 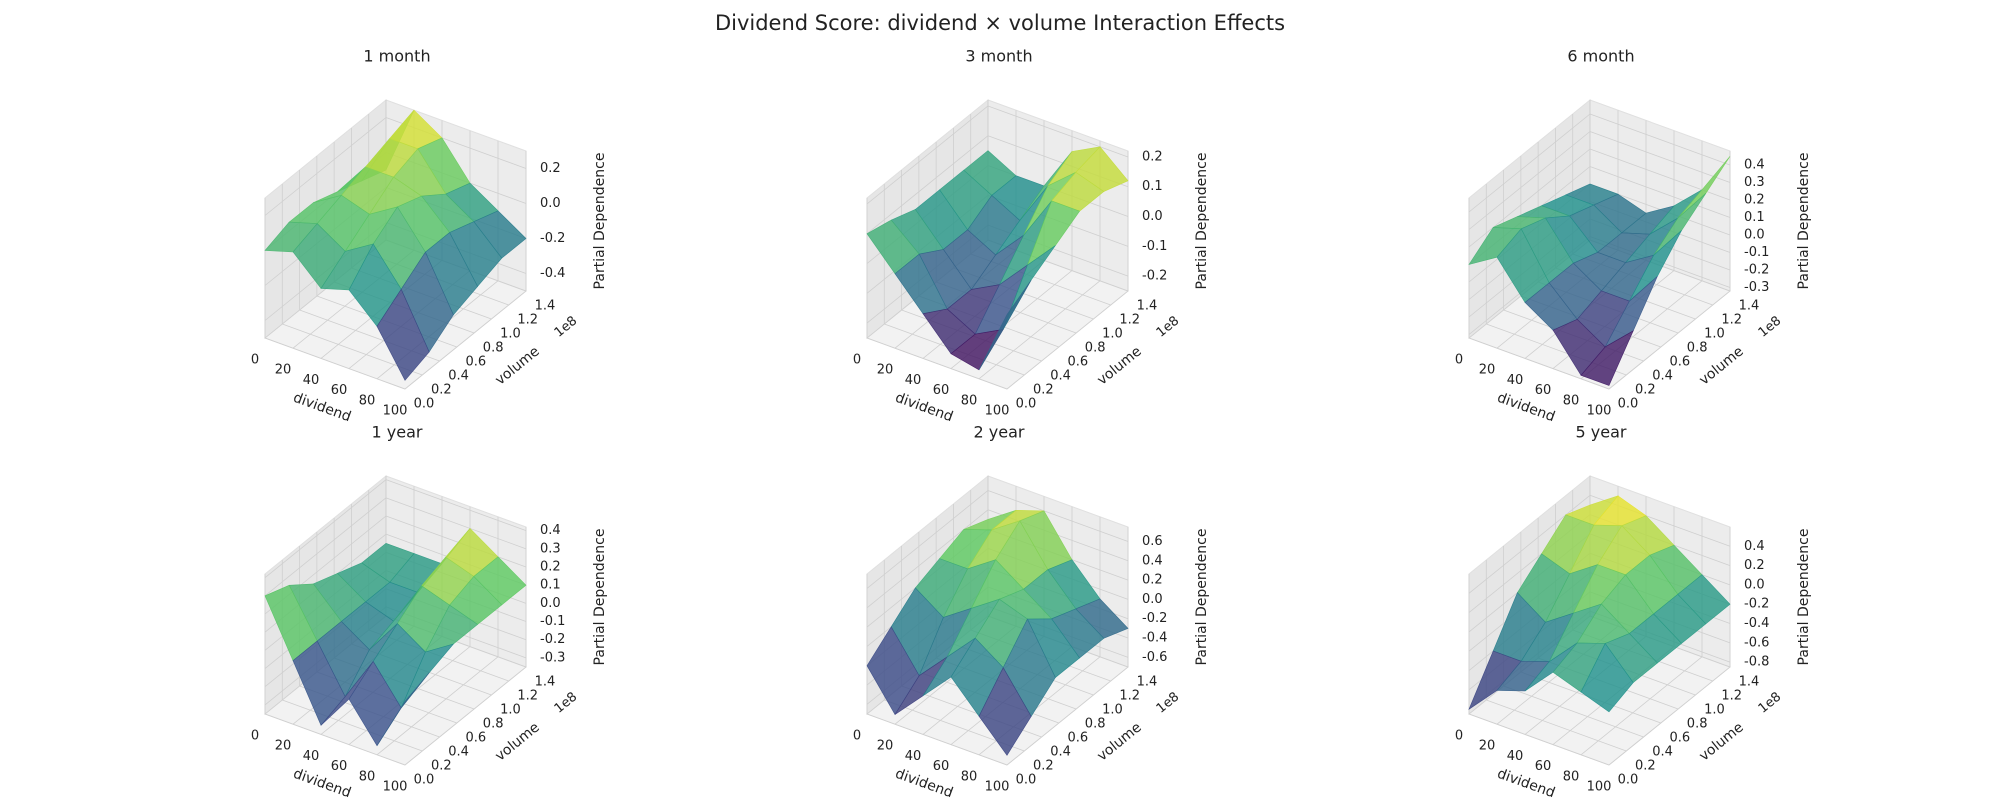 What do you see at coordinates (397, 432) in the screenshot?
I see `subplot-title: 1 year` at bounding box center [397, 432].